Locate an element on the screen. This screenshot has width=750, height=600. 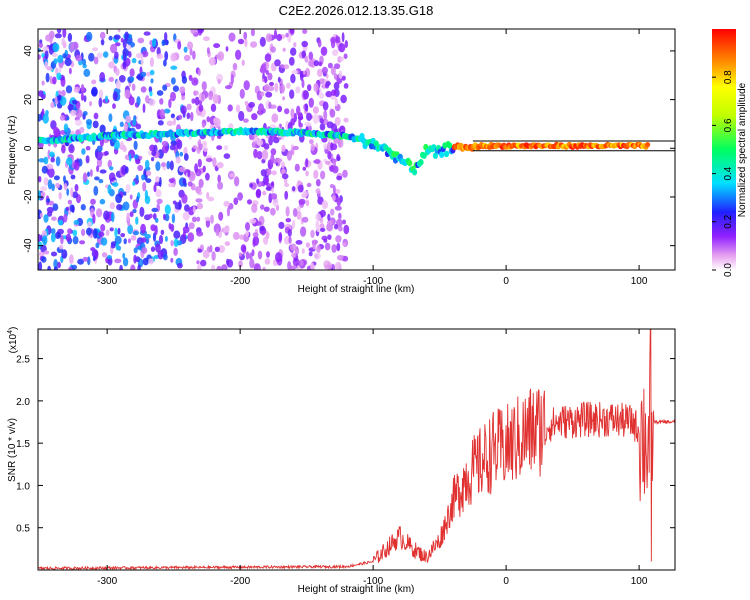
y-tick-label: 0 is located at coordinates (28, 148).